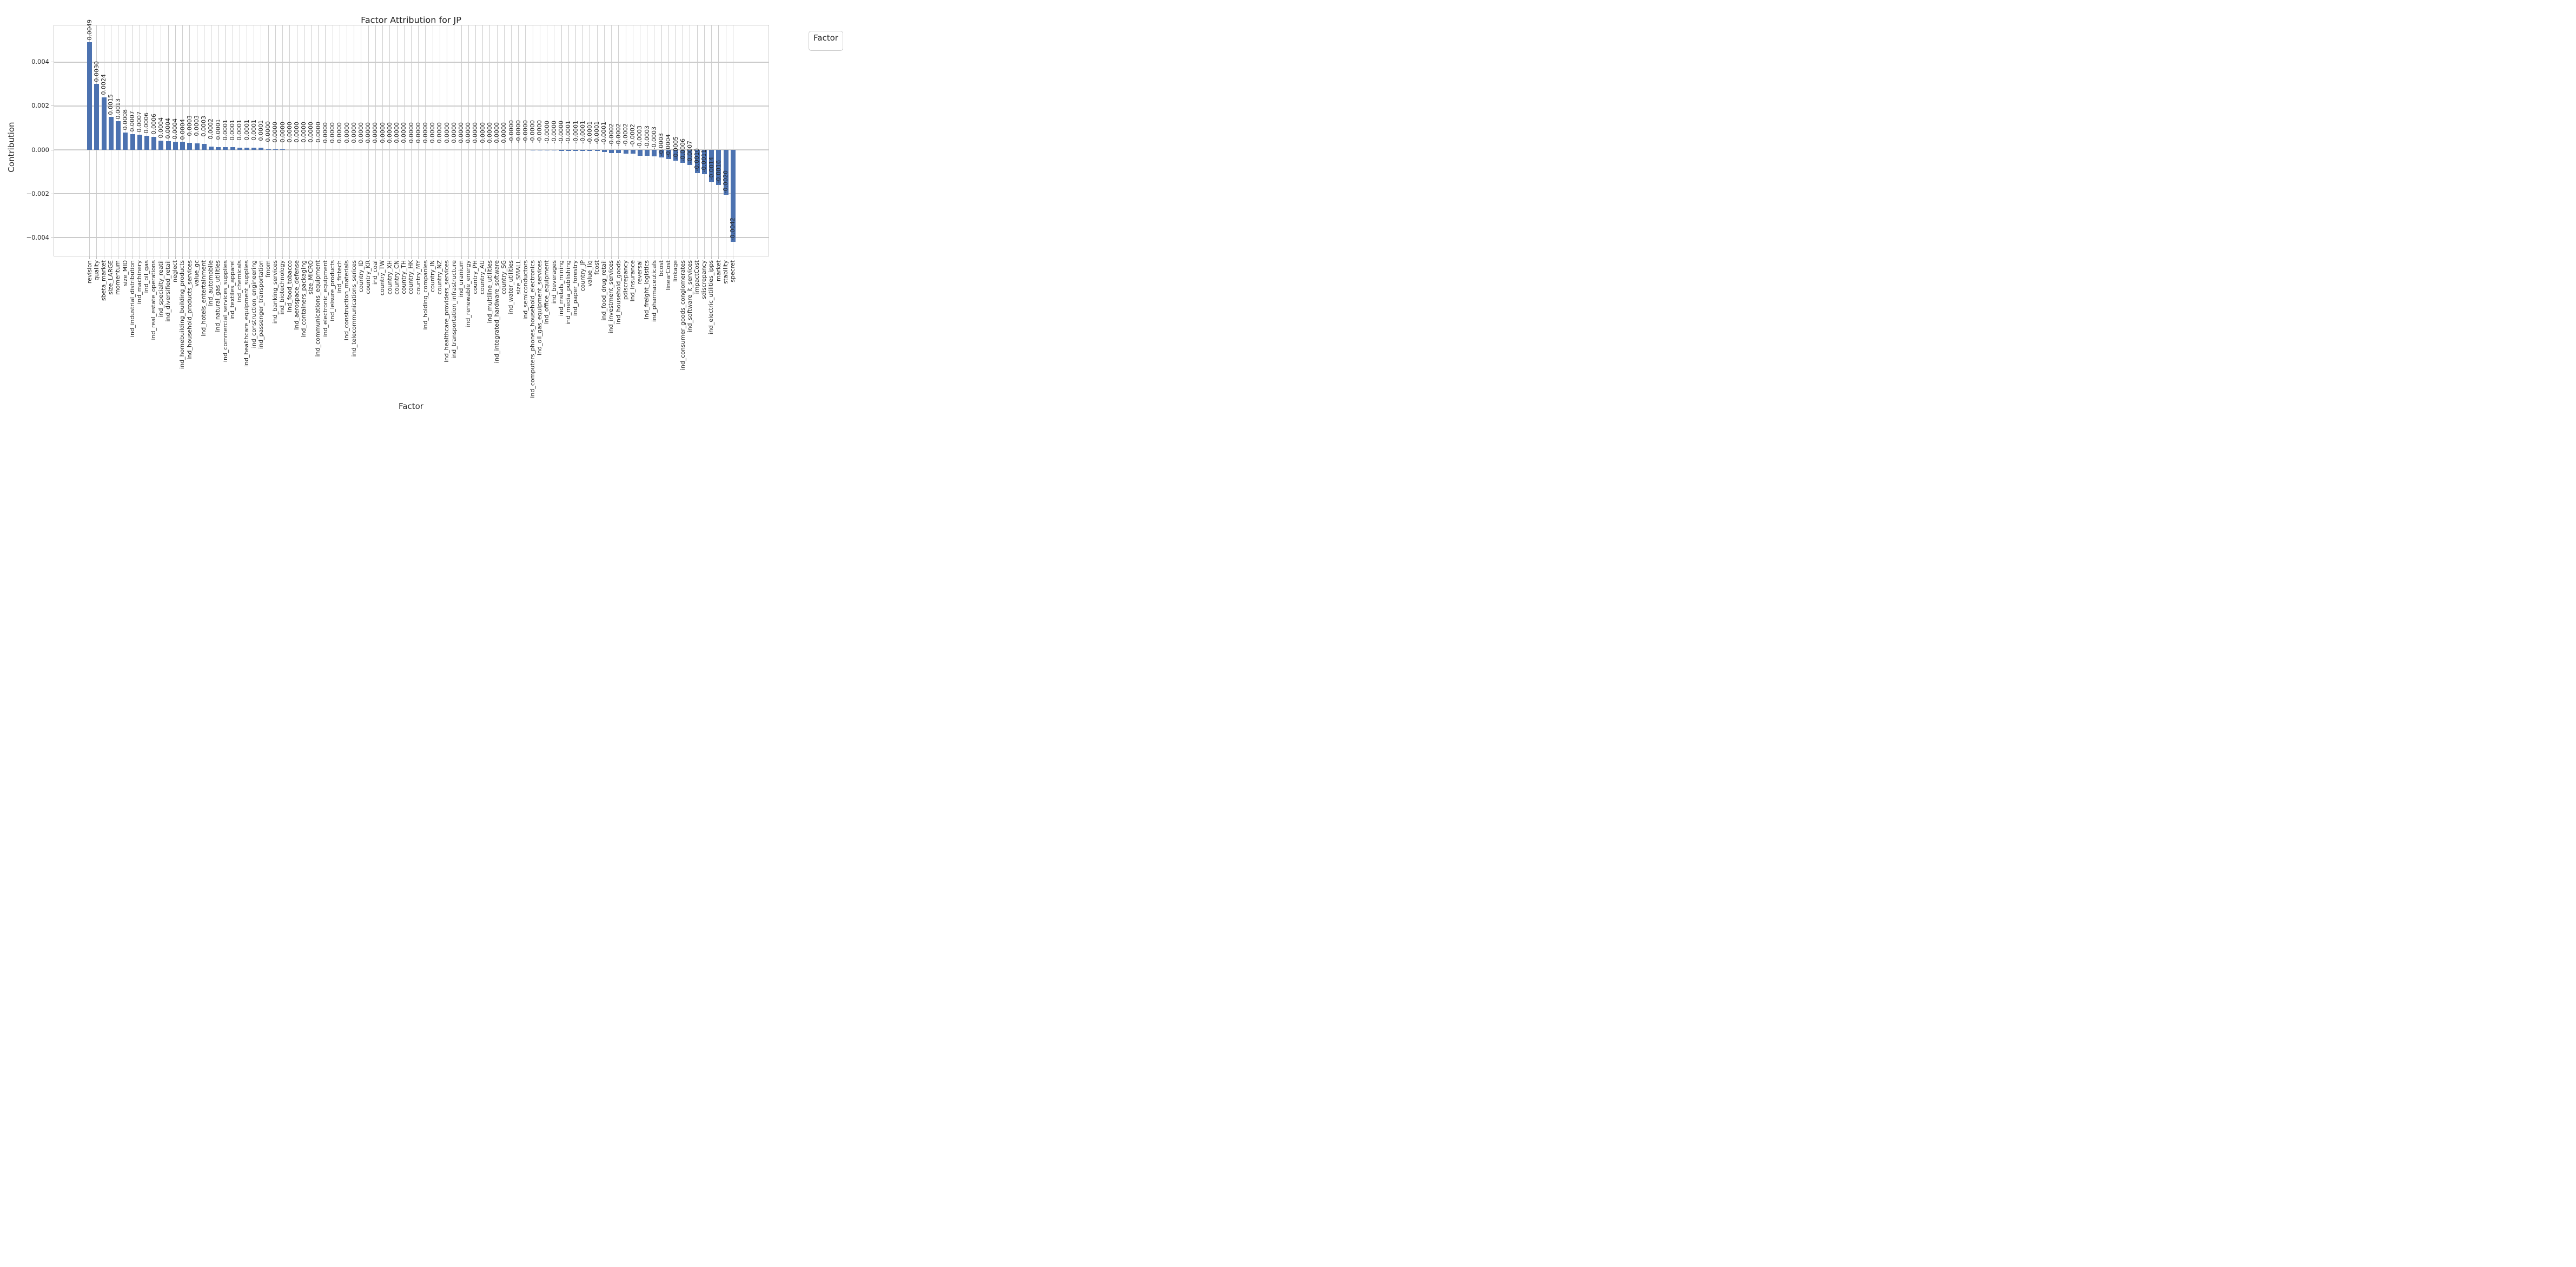 The height and width of the screenshot is (1267, 2576). Describe the element at coordinates (640, 272) in the screenshot. I see `x-tick-label: reversal` at that location.